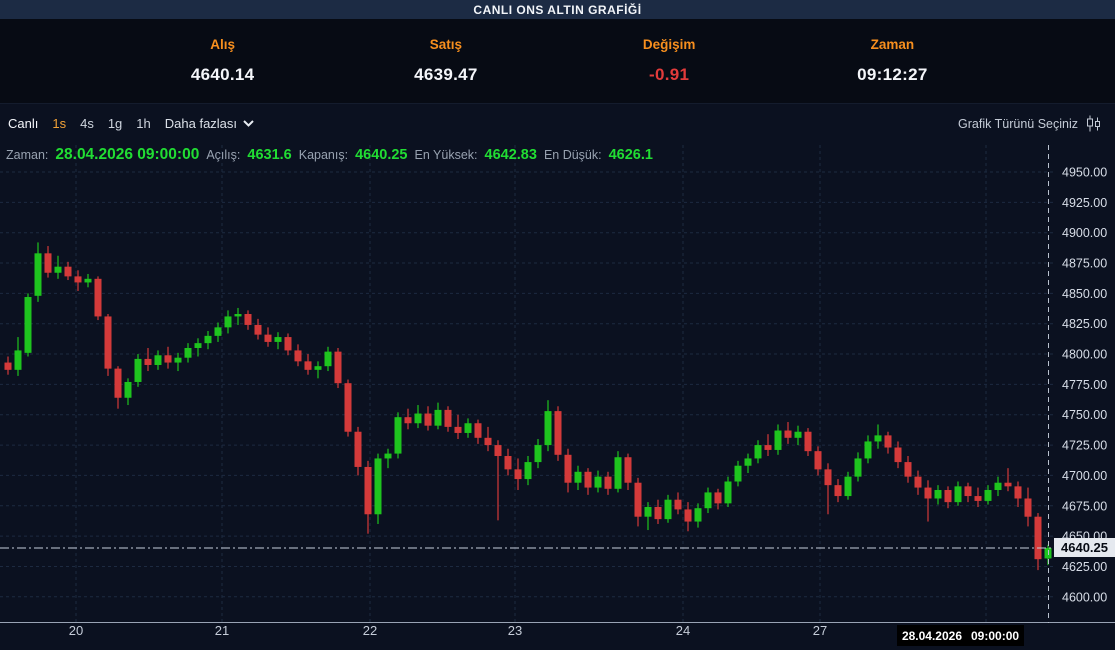 The width and height of the screenshot is (1115, 650). Describe the element at coordinates (381, 155) in the screenshot. I see `ohlc-close-value: 4640.25` at that location.